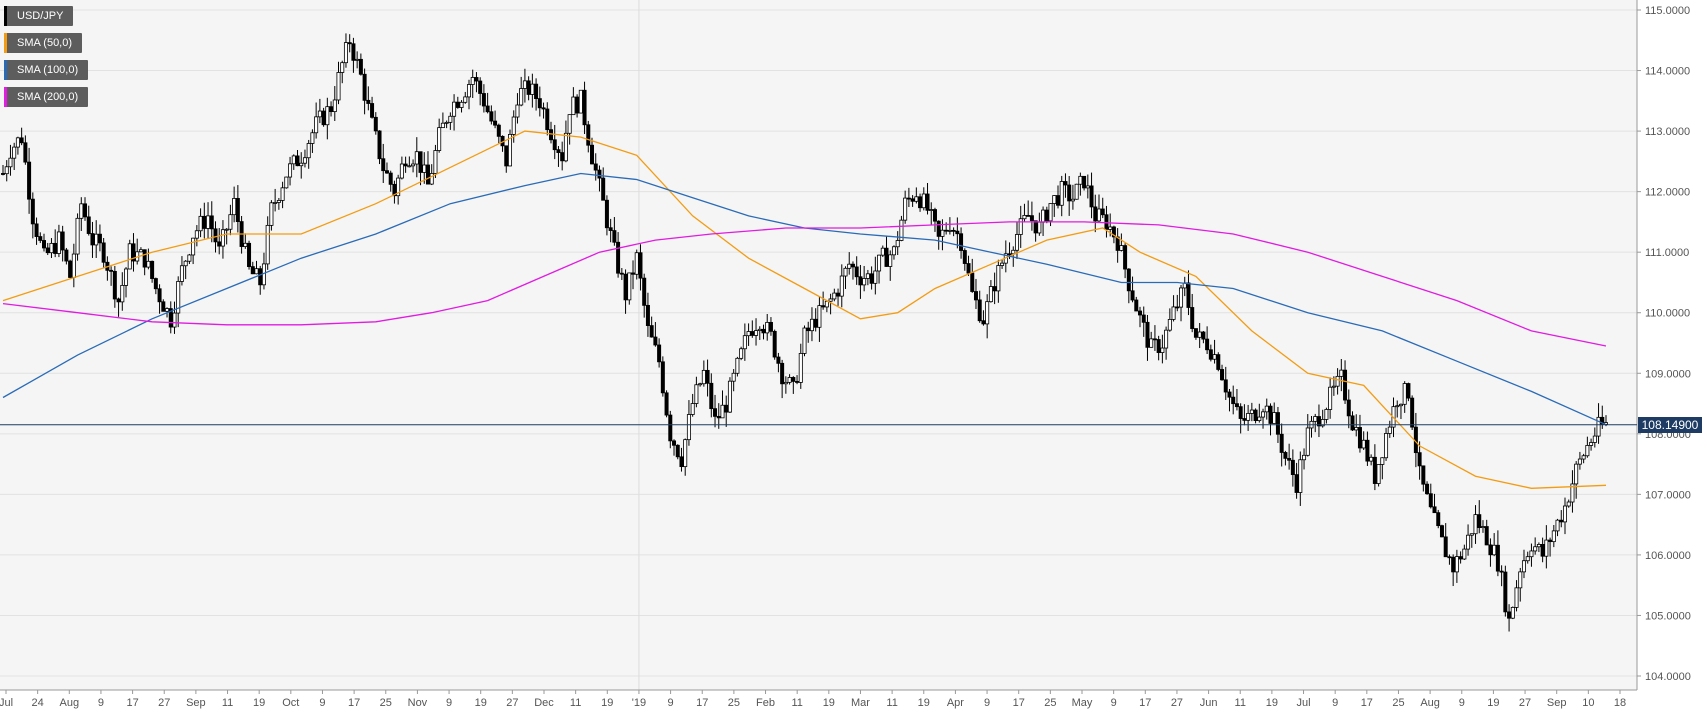 The height and width of the screenshot is (712, 1707). What do you see at coordinates (1667, 72) in the screenshot?
I see `y-tick-label: 114.0000` at bounding box center [1667, 72].